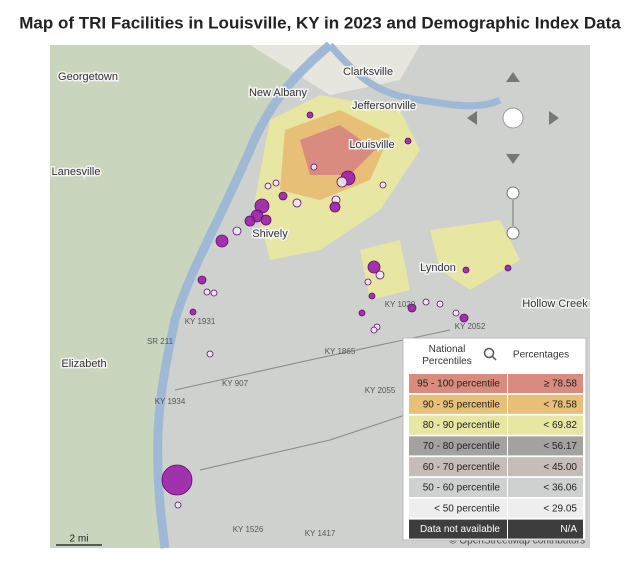 The height and width of the screenshot is (567, 640). Describe the element at coordinates (438, 268) in the screenshot. I see `place-label: Lyndon` at that location.